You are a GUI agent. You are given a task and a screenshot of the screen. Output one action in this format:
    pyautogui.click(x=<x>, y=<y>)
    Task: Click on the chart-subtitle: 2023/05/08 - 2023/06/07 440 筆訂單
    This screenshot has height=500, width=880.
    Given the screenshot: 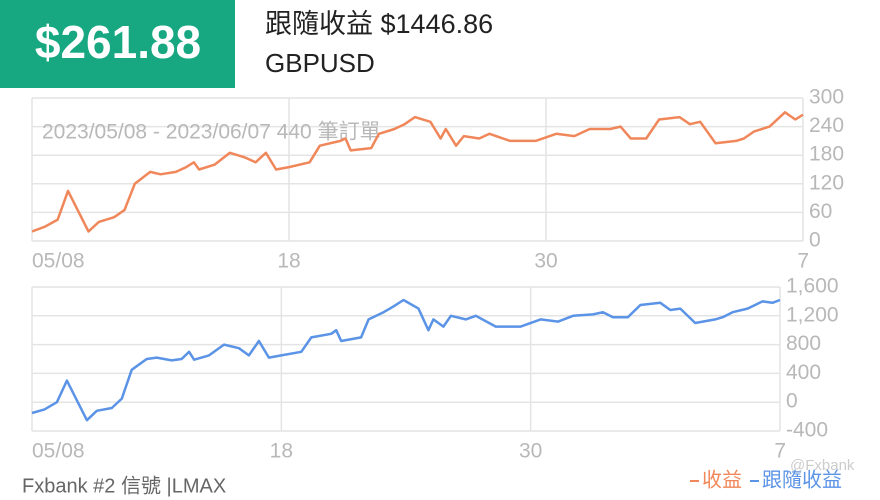 What is the action you would take?
    pyautogui.click(x=211, y=132)
    